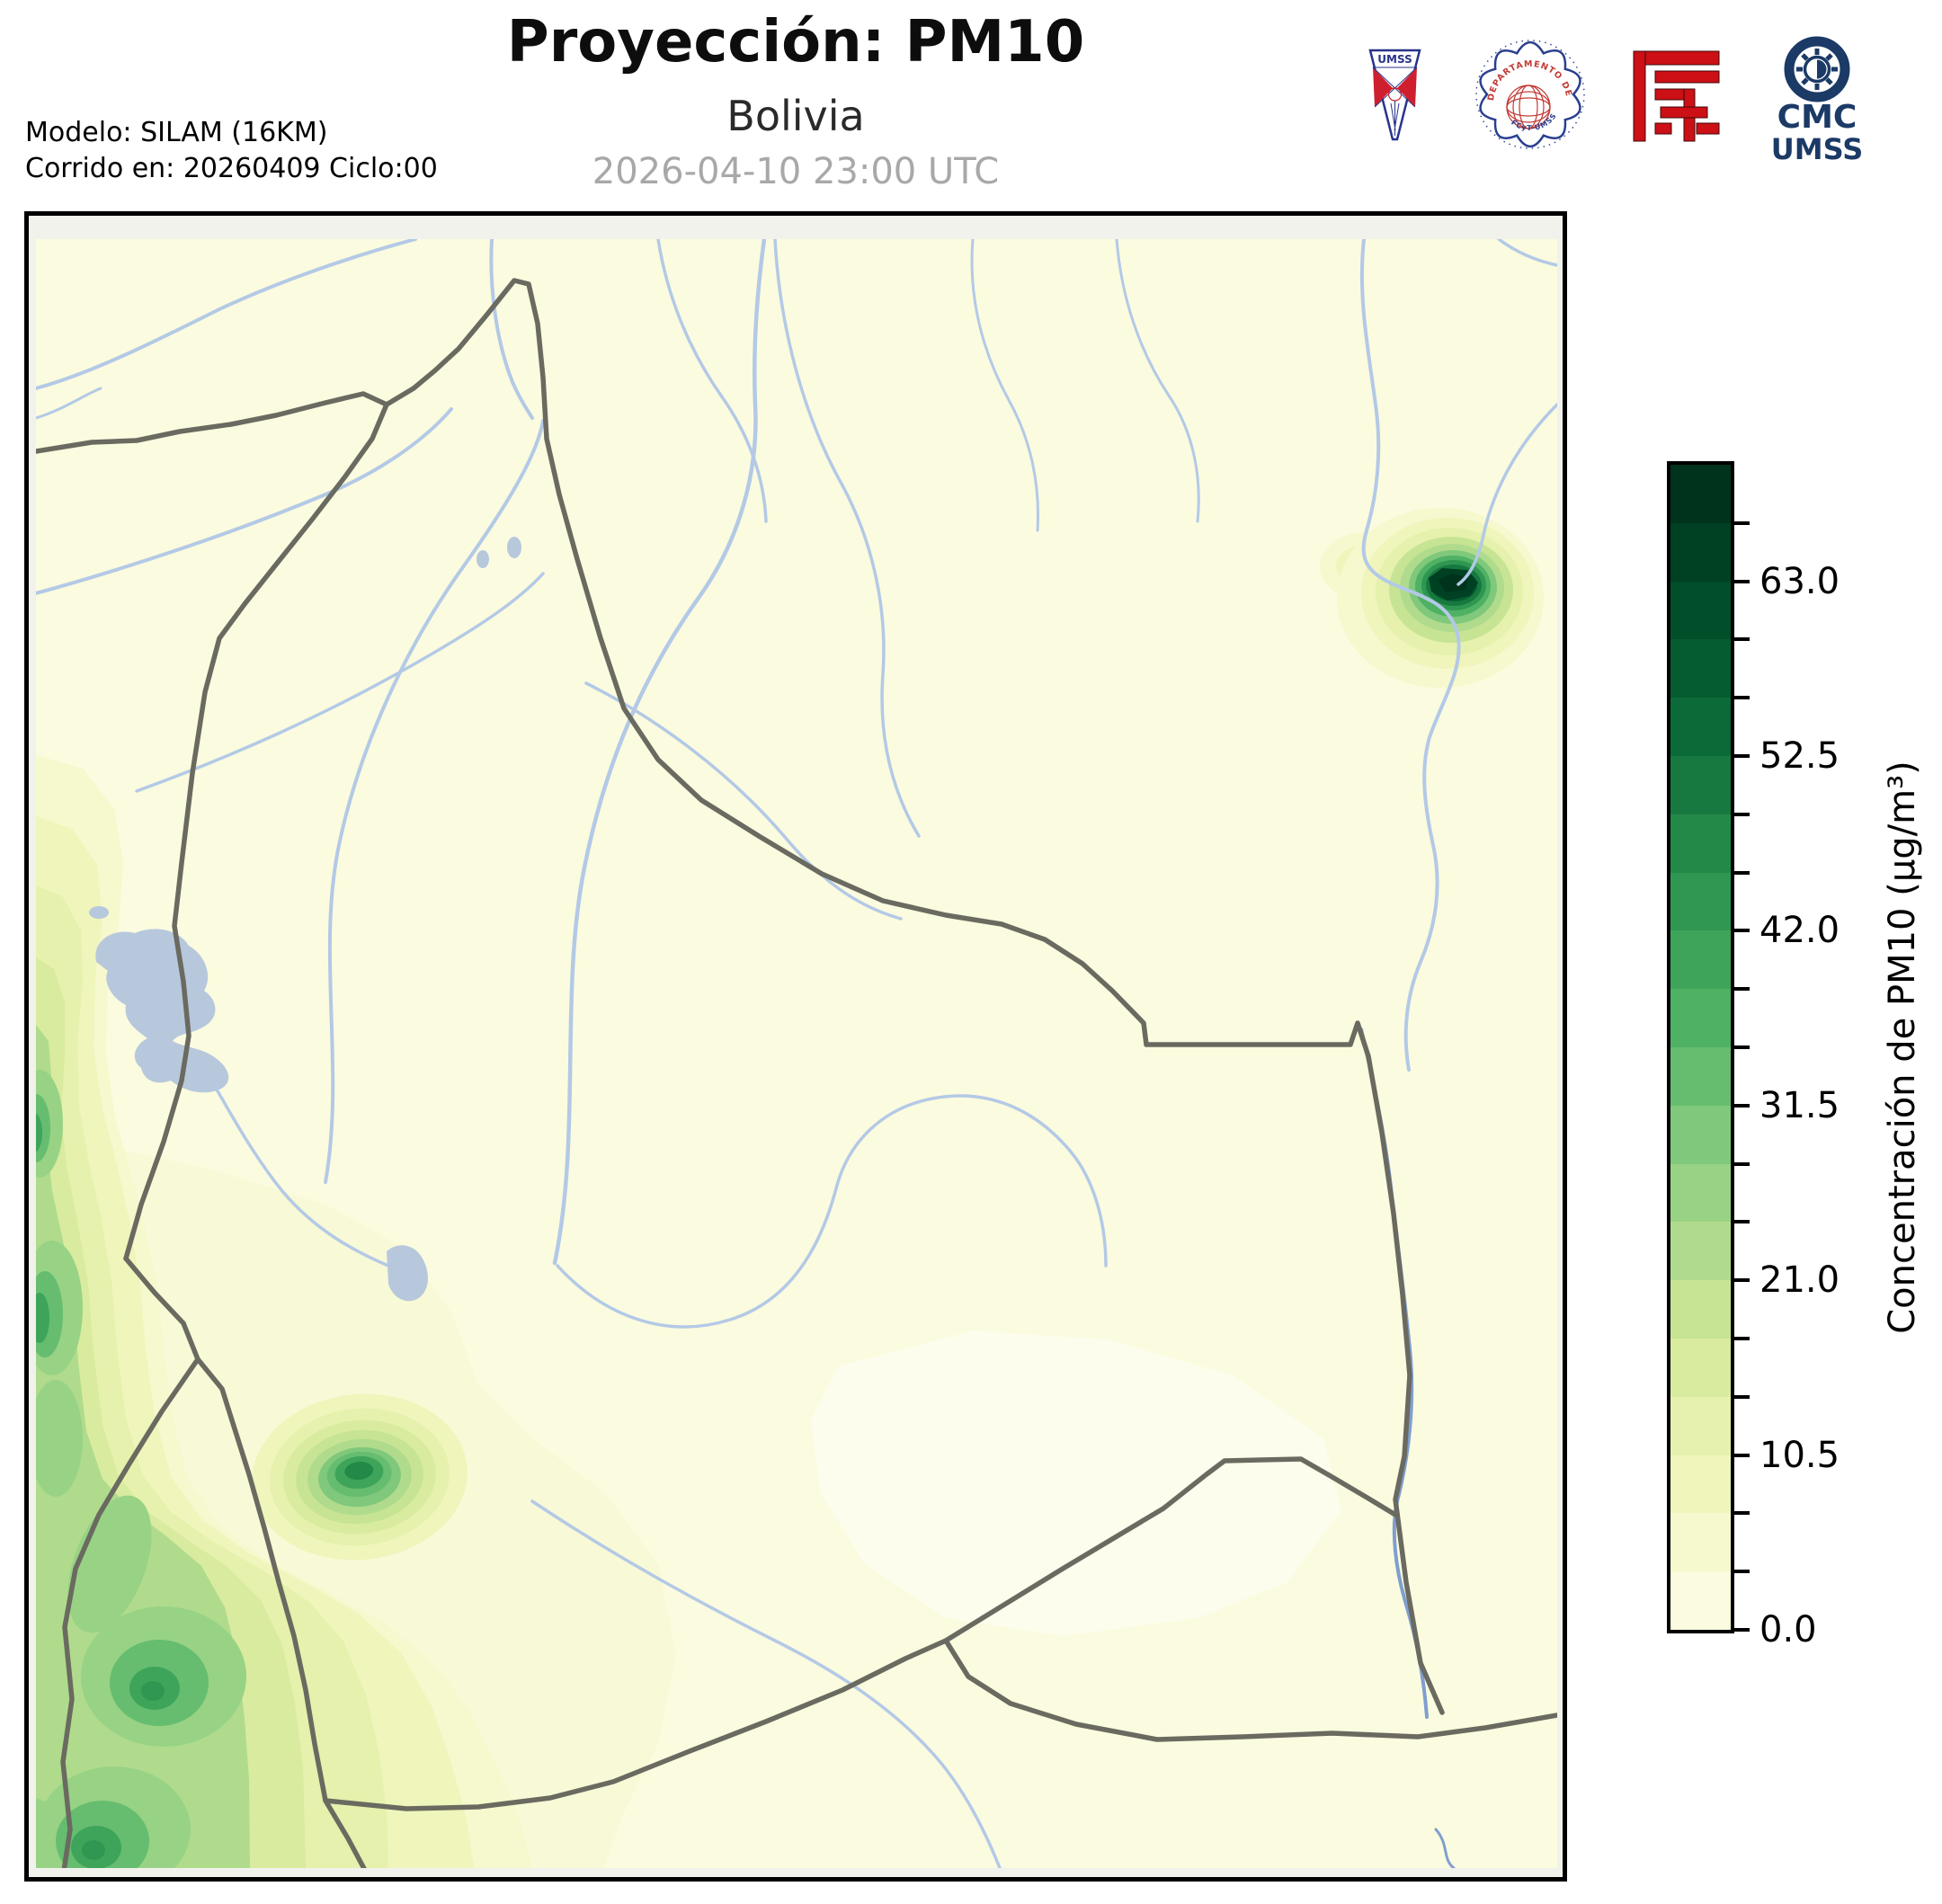  Describe the element at coordinates (1817, 117) in the screenshot. I see `cmc-text: CMC` at that location.